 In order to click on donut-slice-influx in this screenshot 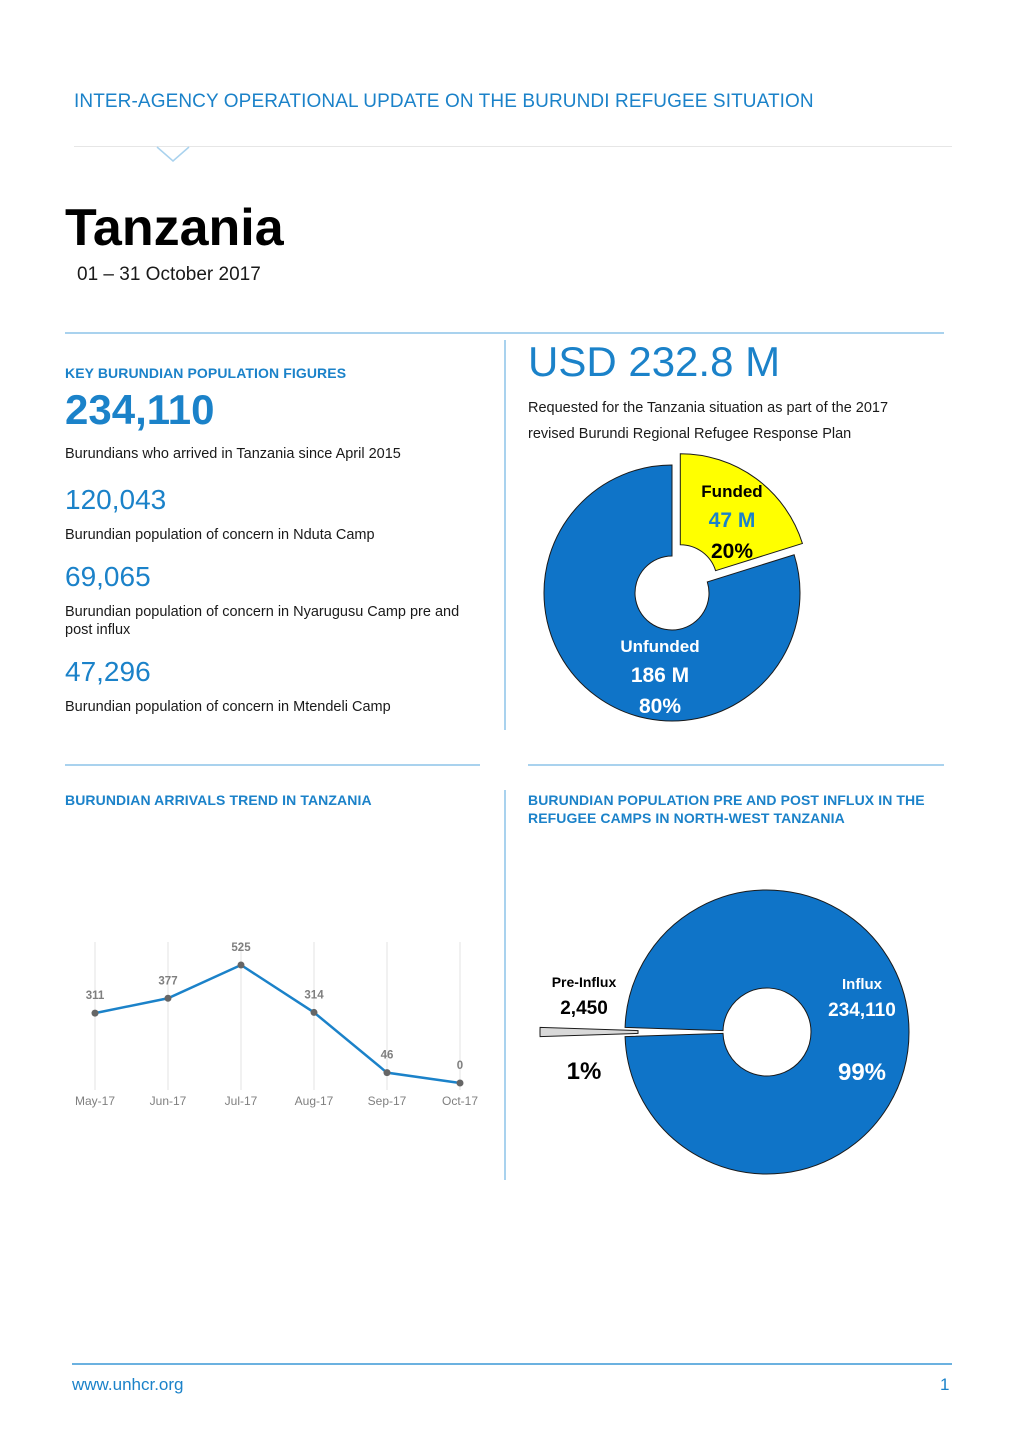, I will do `click(767, 1032)`.